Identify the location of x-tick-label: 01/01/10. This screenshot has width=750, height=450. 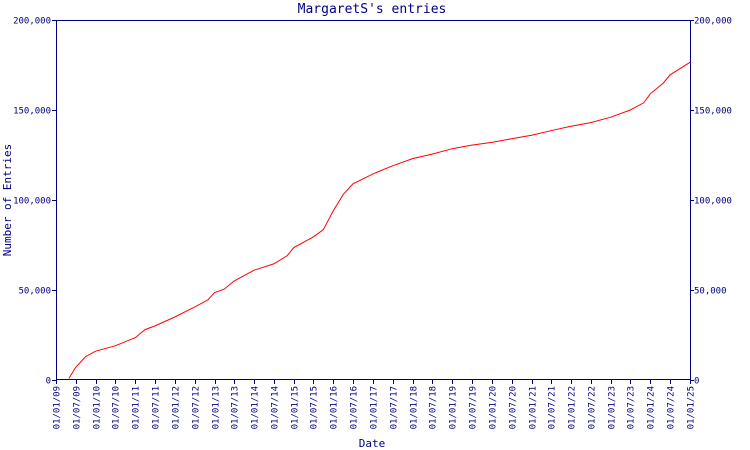
(98, 407).